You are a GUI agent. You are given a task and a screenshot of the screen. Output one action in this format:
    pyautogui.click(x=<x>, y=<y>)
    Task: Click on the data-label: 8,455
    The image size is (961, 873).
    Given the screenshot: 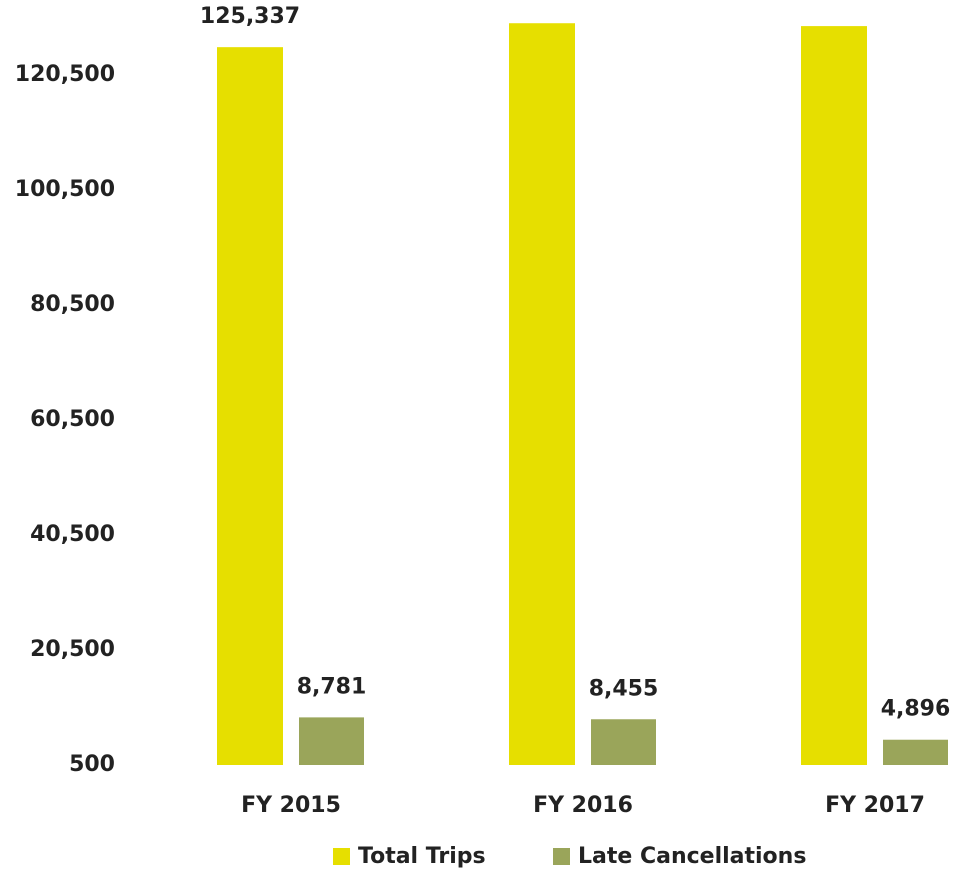 What is the action you would take?
    pyautogui.click(x=624, y=688)
    